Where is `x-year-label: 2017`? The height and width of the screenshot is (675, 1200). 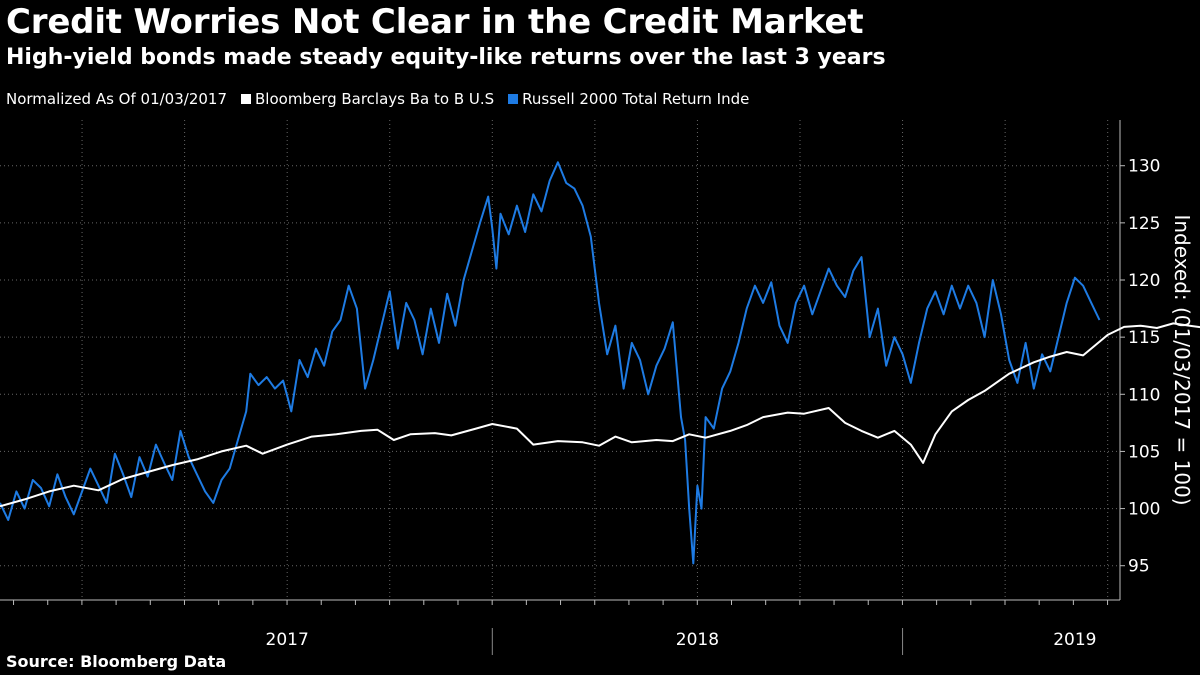
x-year-label: 2017 is located at coordinates (287, 640).